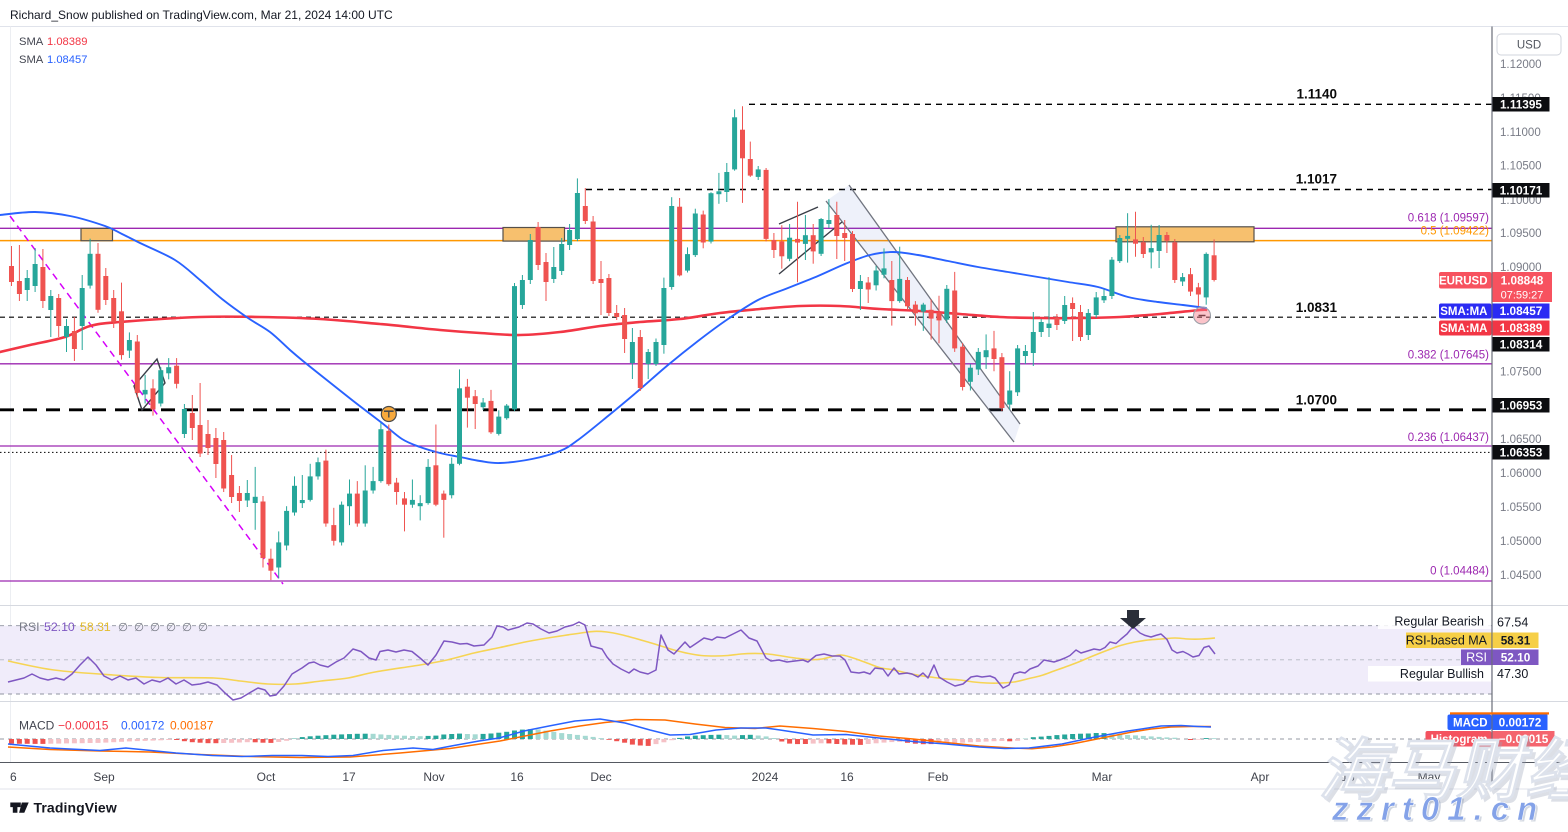  I want to click on svg-text: 1.06500, so click(1521, 440).